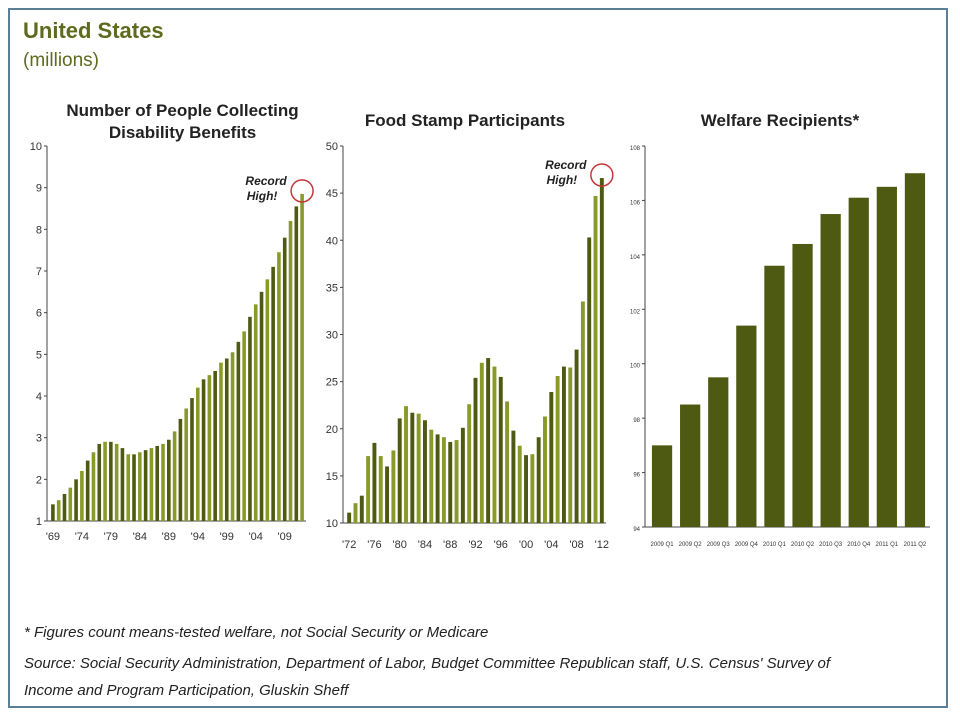 The width and height of the screenshot is (960, 720). Describe the element at coordinates (61, 60) in the screenshot. I see `page-subtitle: (millions)` at that location.